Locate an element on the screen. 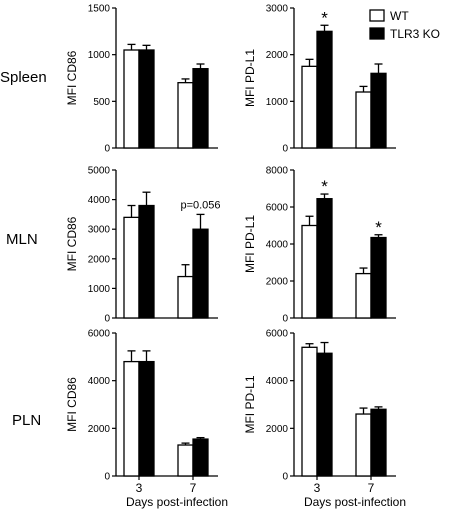 Image resolution: width=474 pixels, height=513 pixels. panel-pln-cd86: 0 2000 4000 6000 MFI CD86 3 7 is located at coordinates (141, 412).